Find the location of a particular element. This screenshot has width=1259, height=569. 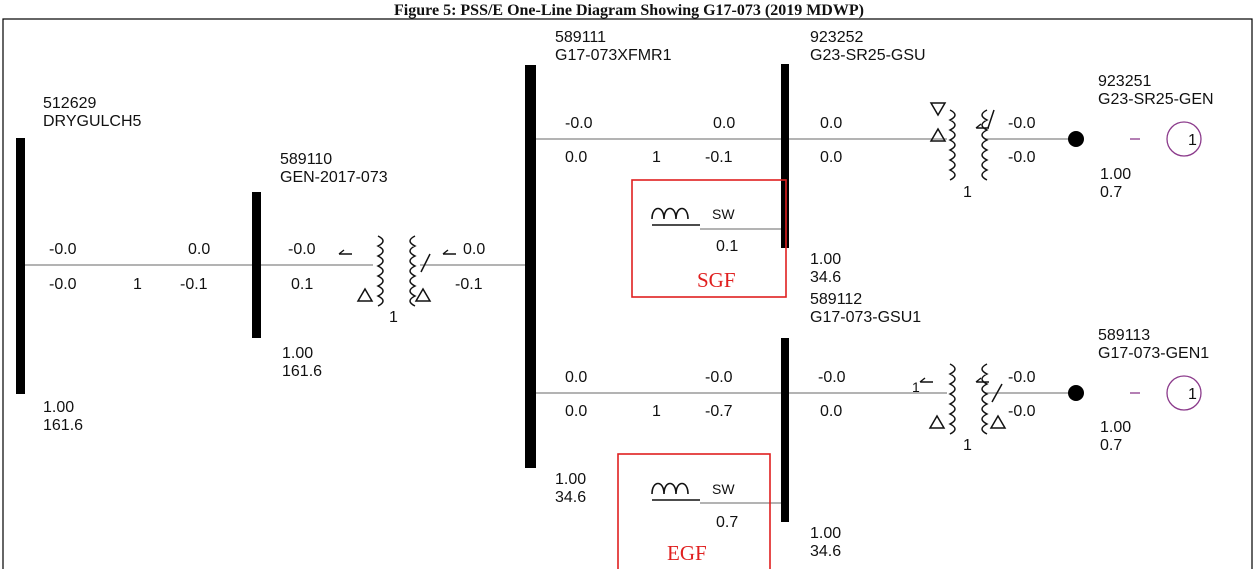

highlight-tag-sgf: SGF is located at coordinates (716, 280).